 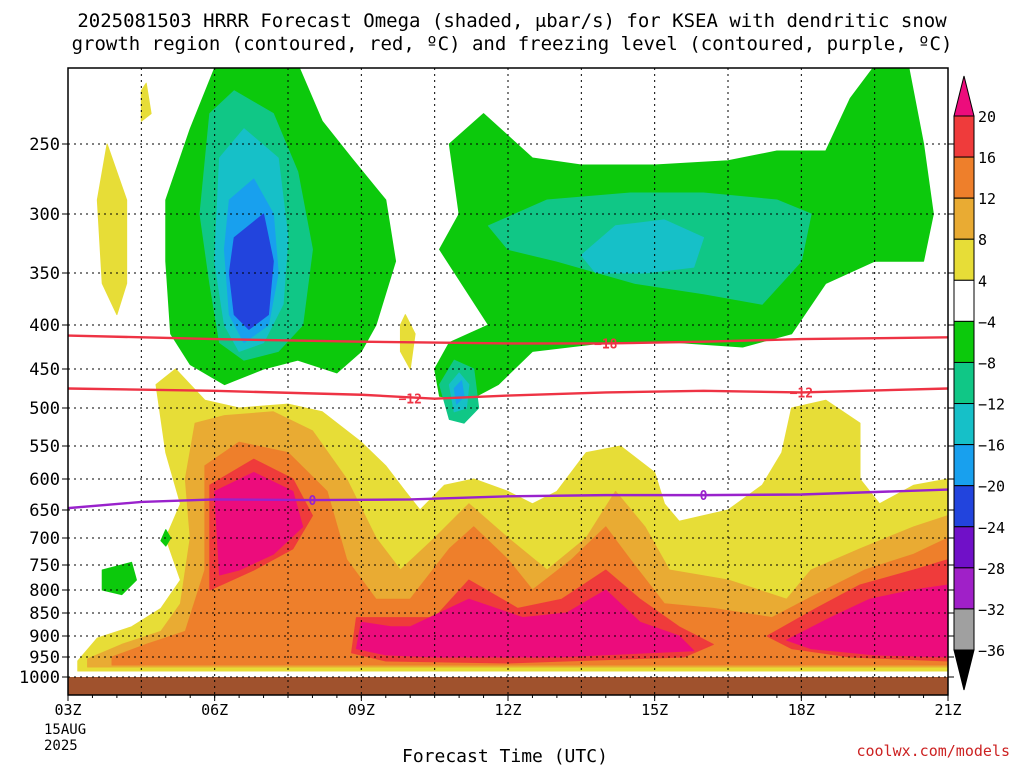 I want to click on colorbar-label--32: −32, so click(x=991, y=610).